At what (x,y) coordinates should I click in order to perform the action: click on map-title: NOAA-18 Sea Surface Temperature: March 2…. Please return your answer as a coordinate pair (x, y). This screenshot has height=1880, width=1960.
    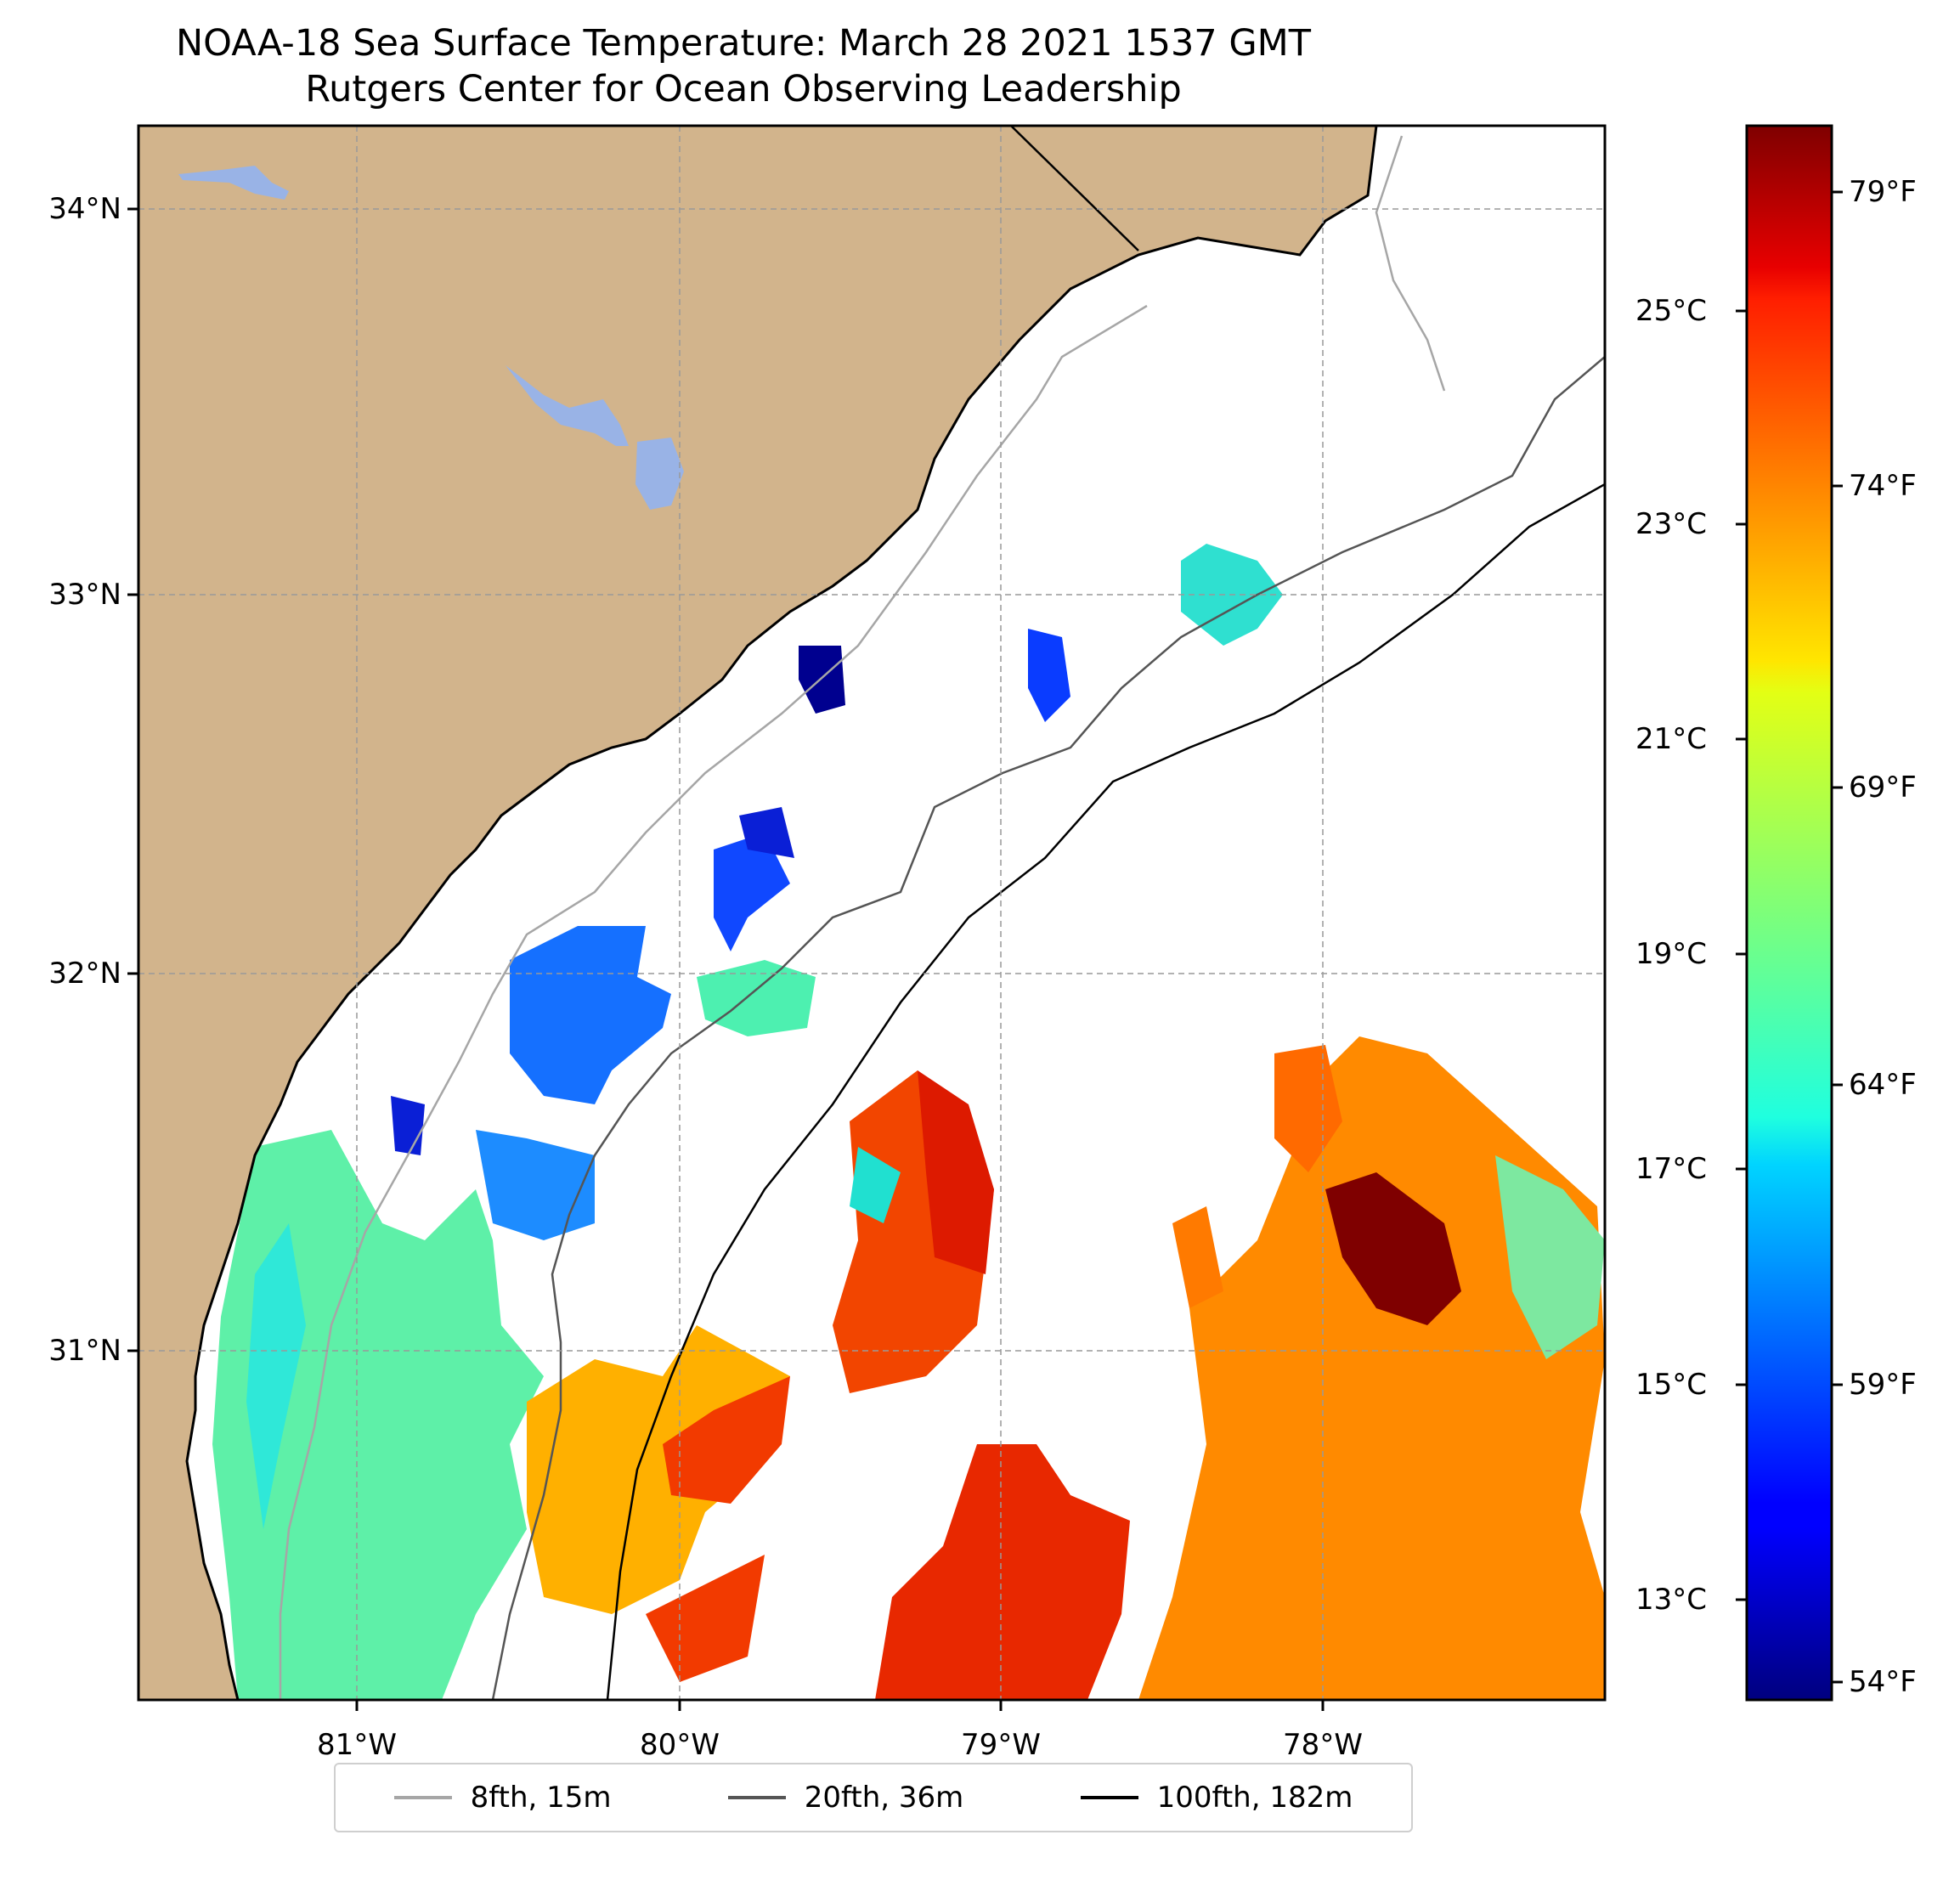
    Looking at the image, I should click on (744, 44).